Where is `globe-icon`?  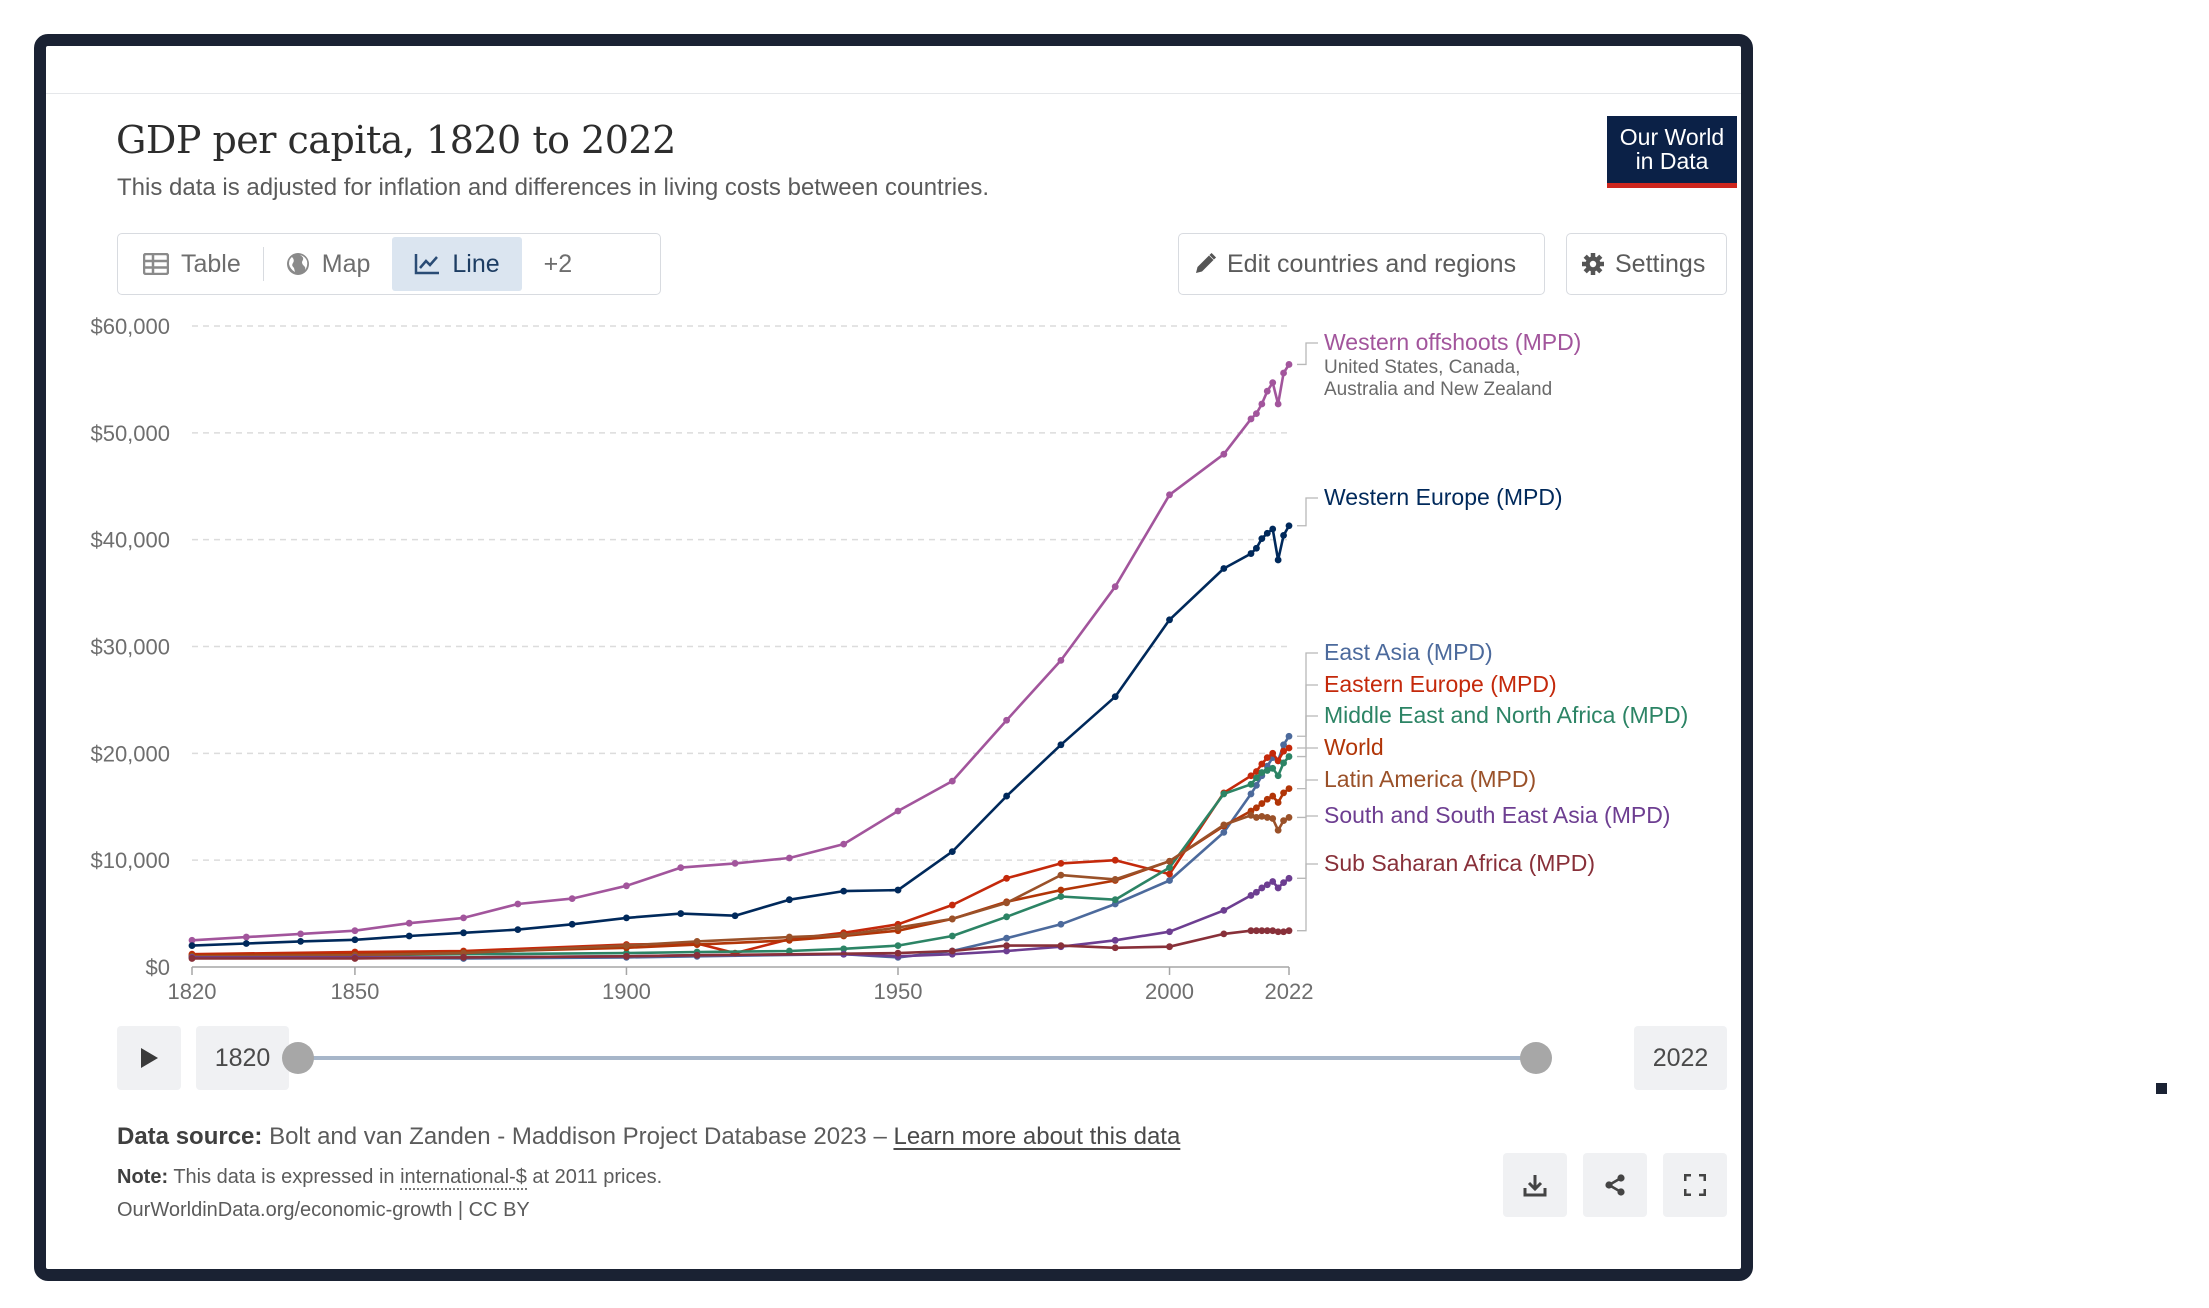
globe-icon is located at coordinates (297, 264).